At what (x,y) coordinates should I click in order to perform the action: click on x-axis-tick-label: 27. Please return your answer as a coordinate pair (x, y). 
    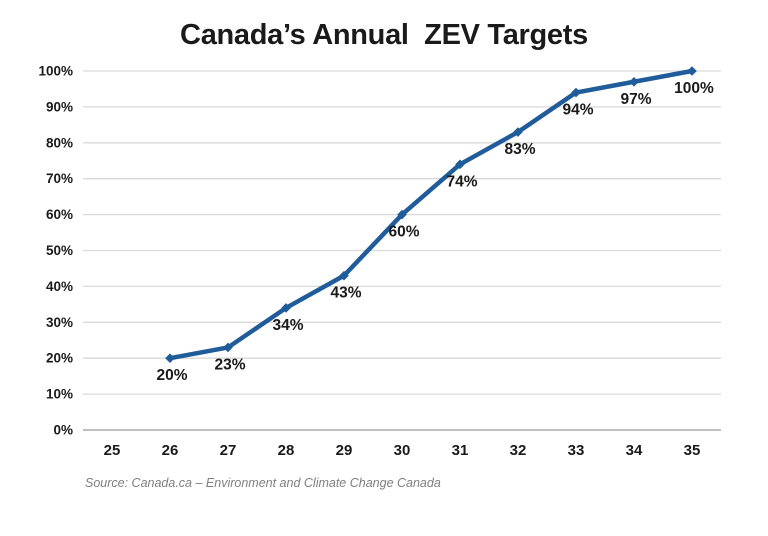
    Looking at the image, I should click on (228, 450).